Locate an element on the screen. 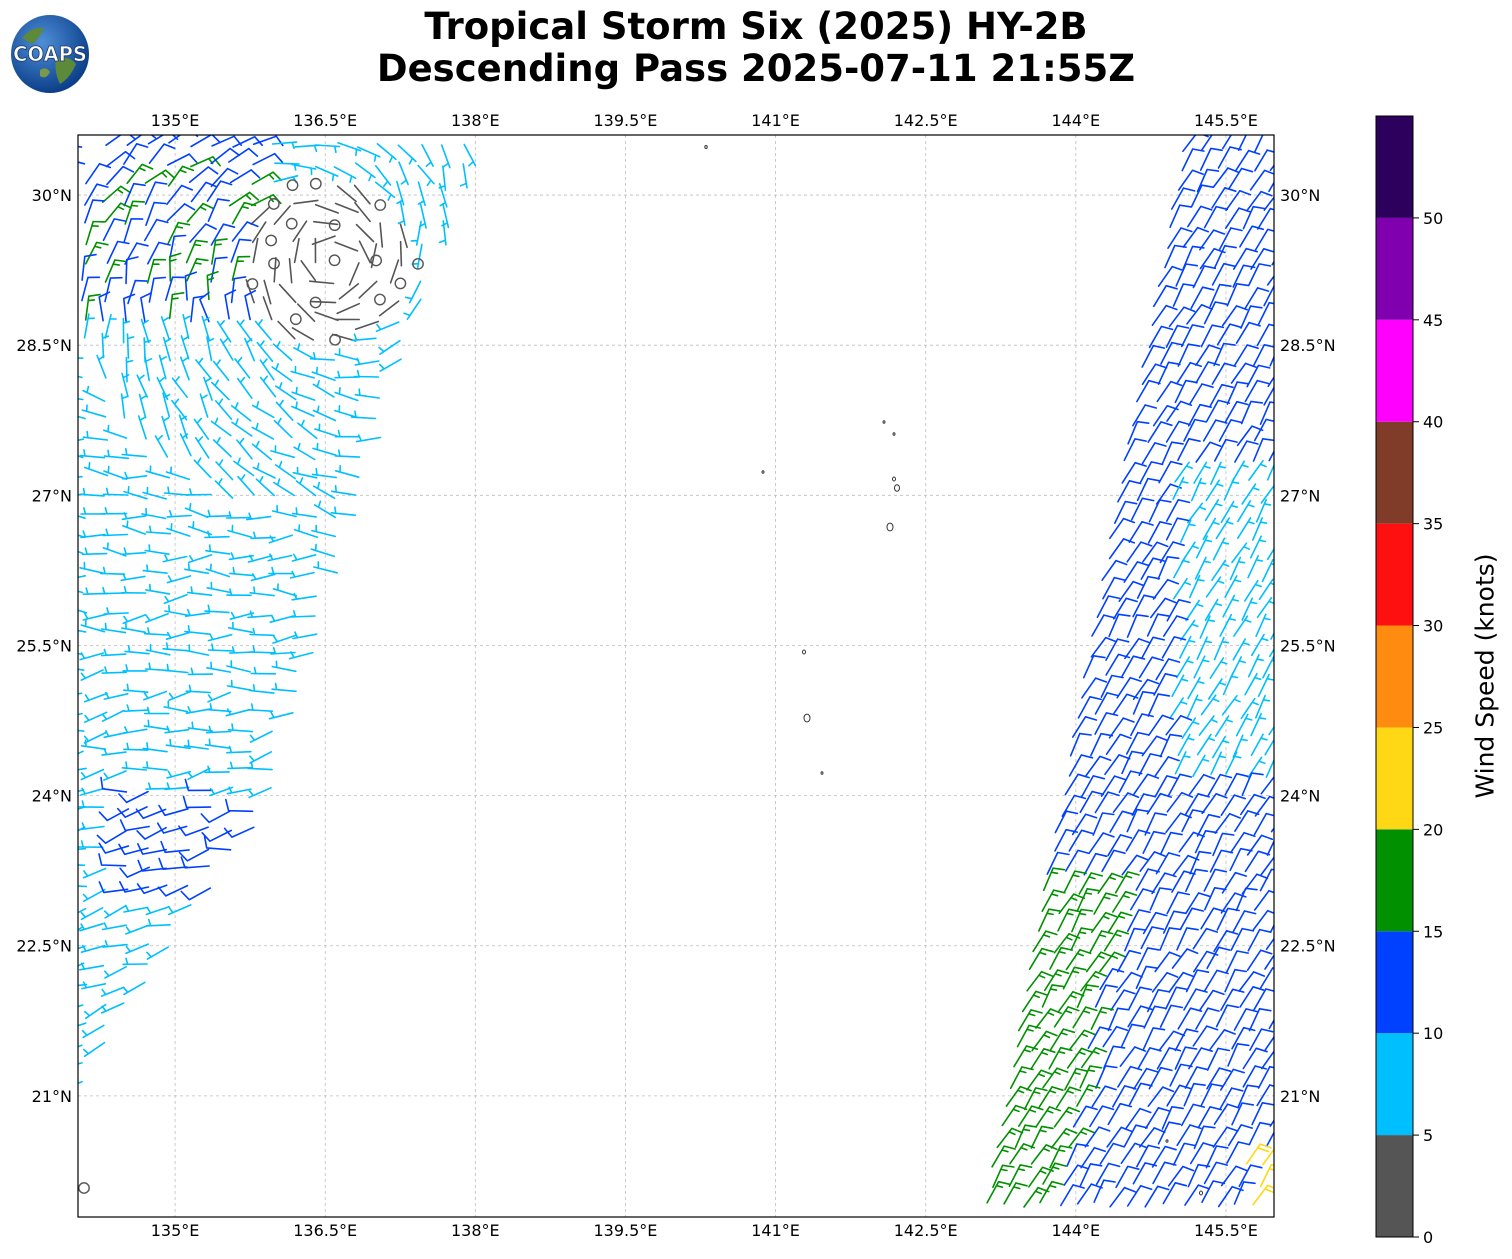 The image size is (1512, 1259). lat-tick-label-left: 22.5°N is located at coordinates (44, 946).